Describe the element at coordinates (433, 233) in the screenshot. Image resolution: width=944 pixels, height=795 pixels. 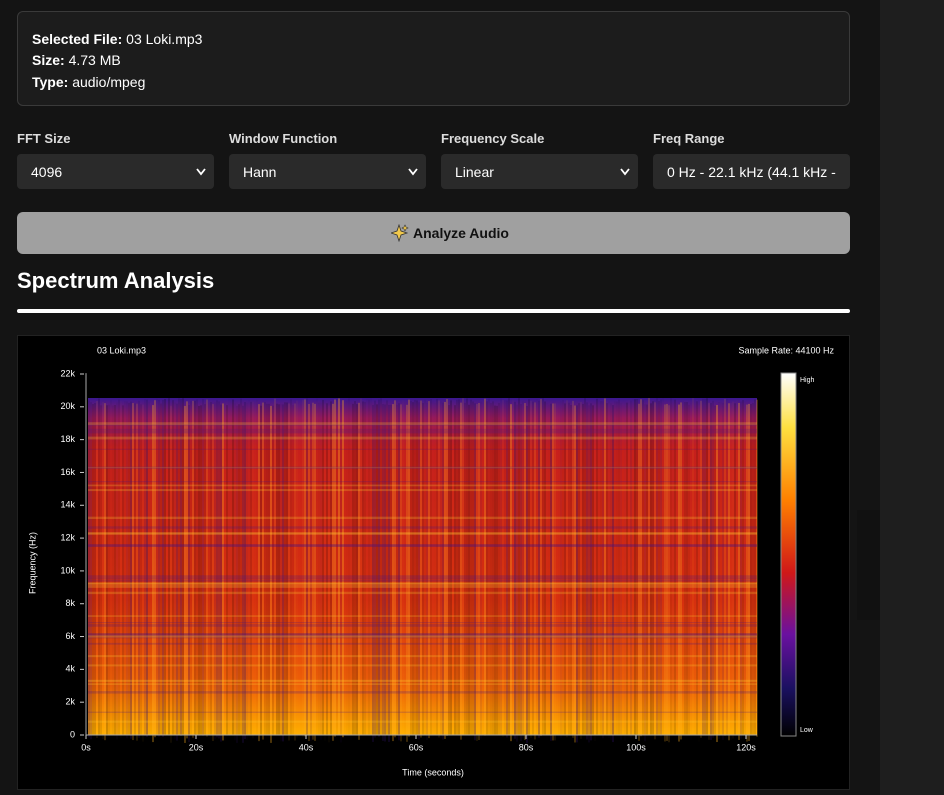
I see `analyze-button: Analyze Audio` at that location.